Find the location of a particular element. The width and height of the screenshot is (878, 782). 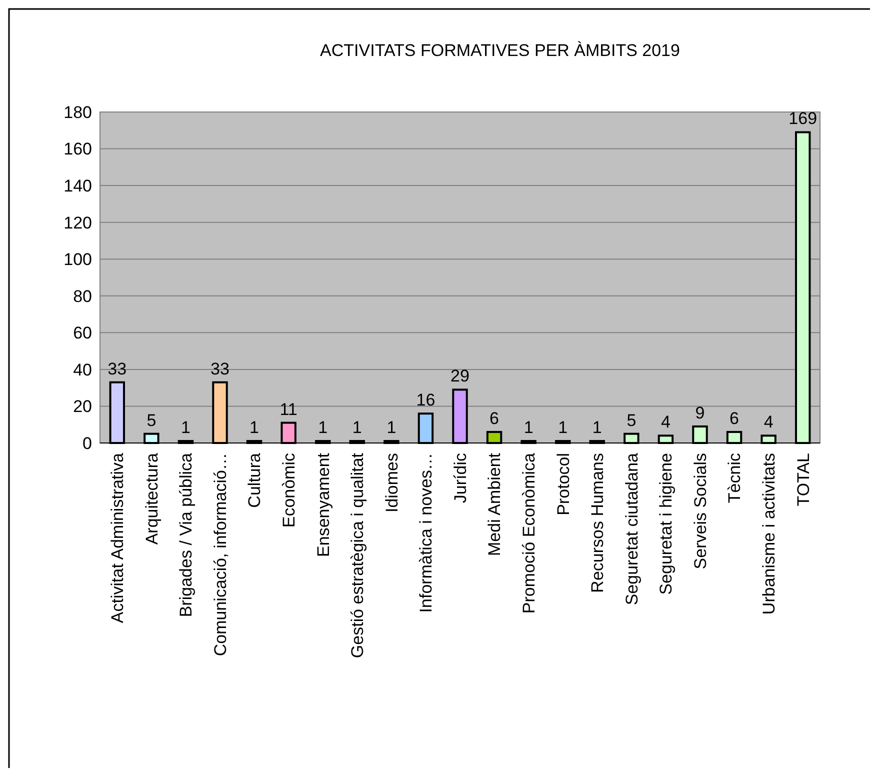

x-tick-label: Tècnic is located at coordinates (734, 478).